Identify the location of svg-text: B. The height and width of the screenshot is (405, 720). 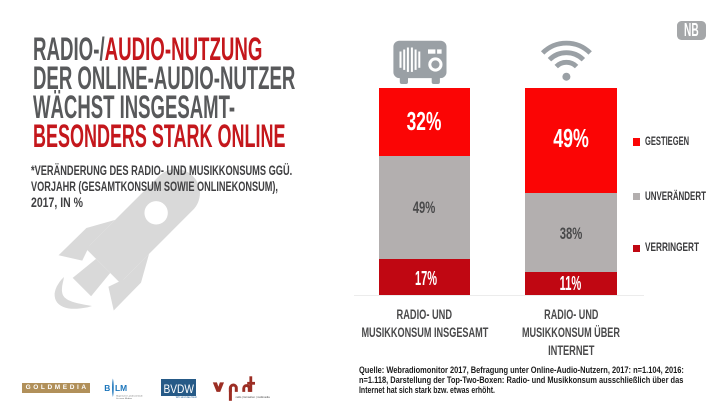
(107, 388).